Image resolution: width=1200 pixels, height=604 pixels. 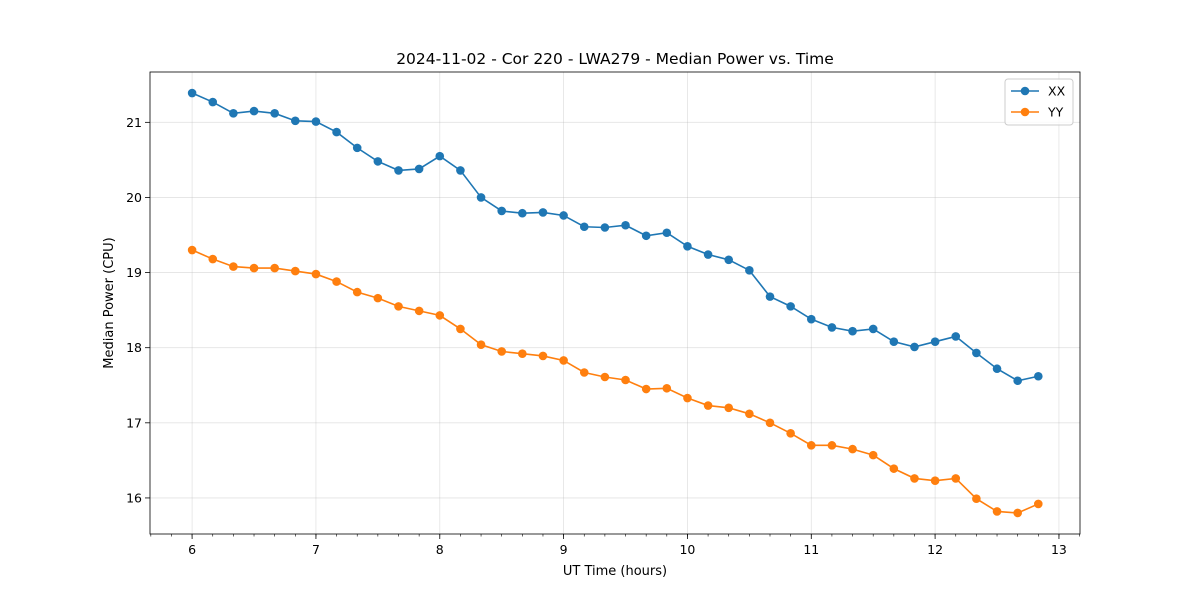 What do you see at coordinates (811, 549) in the screenshot?
I see `x-tick-label: 11` at bounding box center [811, 549].